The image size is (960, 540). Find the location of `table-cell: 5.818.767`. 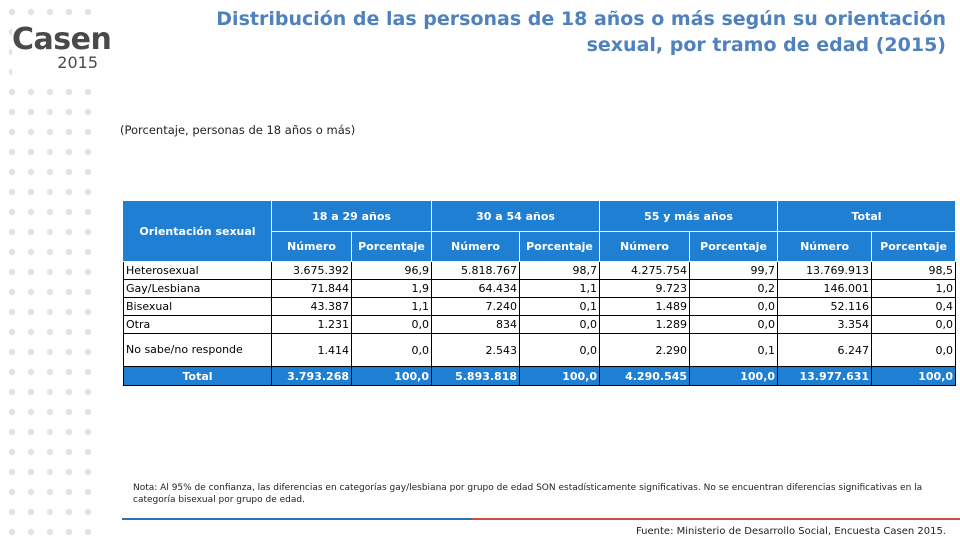

table-cell: 5.818.767 is located at coordinates (476, 270).